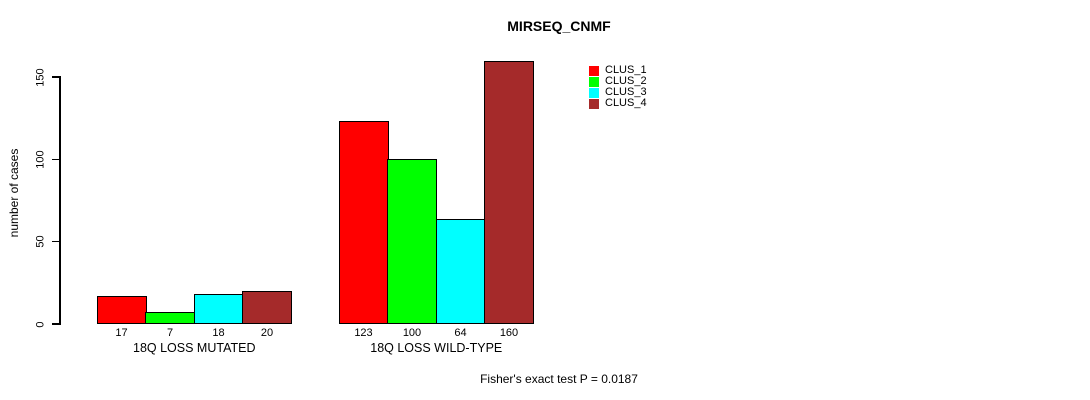 Image resolution: width=1090 pixels, height=400 pixels. What do you see at coordinates (170, 318) in the screenshot?
I see `bar-clus_2-mutated` at bounding box center [170, 318].